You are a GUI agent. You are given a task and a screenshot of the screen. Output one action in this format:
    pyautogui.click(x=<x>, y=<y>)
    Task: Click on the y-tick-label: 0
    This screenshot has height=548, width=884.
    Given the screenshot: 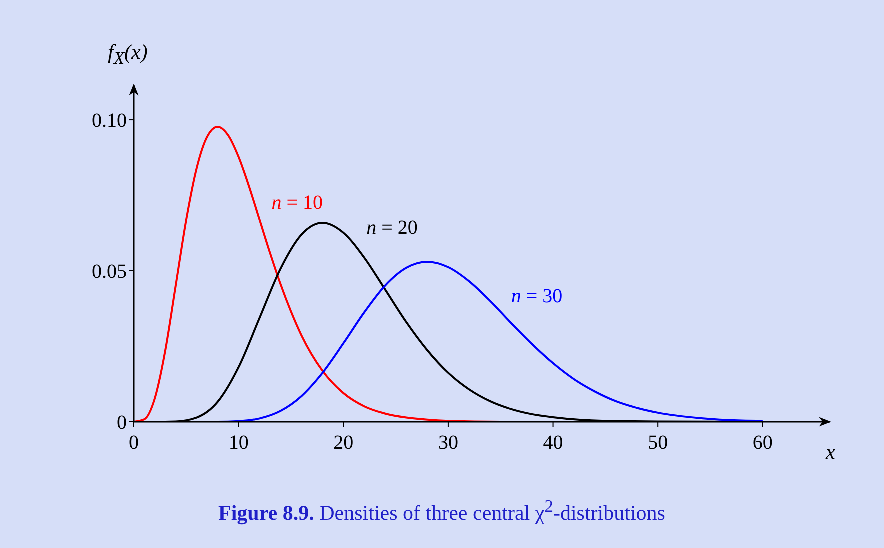 What is the action you would take?
    pyautogui.click(x=122, y=423)
    